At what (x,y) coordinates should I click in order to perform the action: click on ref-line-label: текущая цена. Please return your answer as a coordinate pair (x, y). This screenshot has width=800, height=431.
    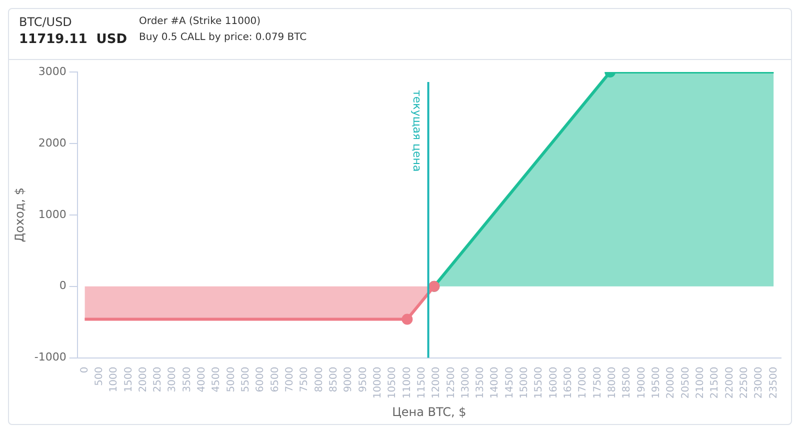
    Looking at the image, I should click on (417, 131).